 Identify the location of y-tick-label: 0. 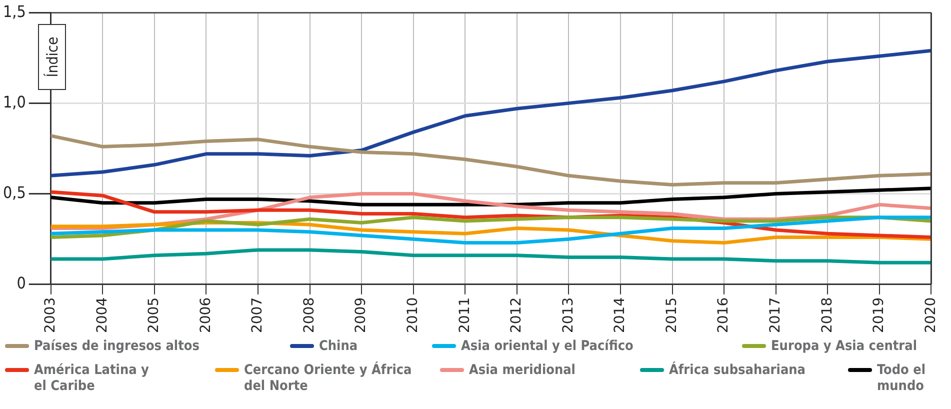
(21, 283).